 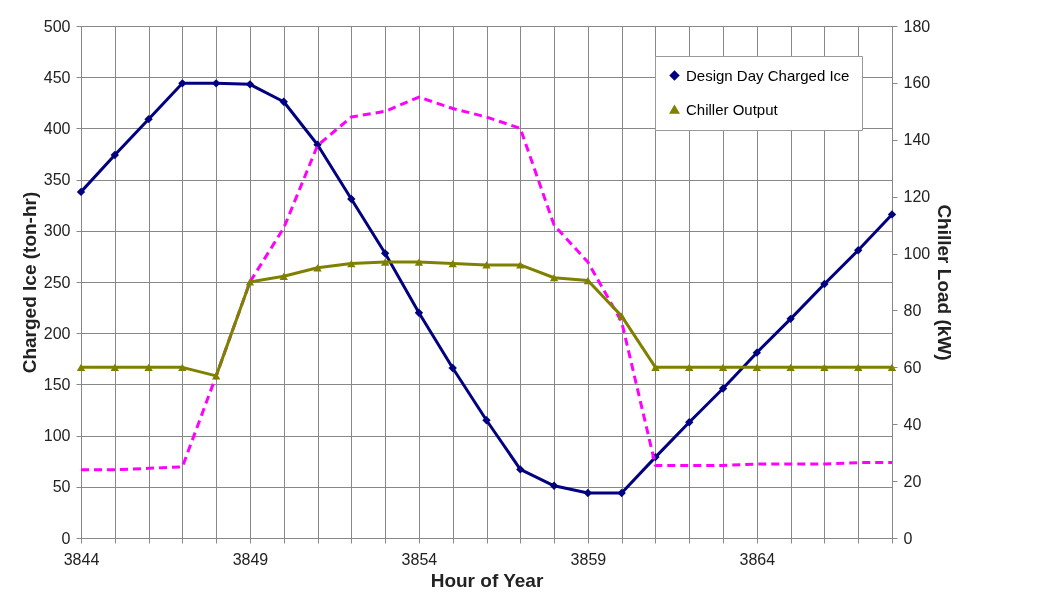 I want to click on x-tick-label: 3859, so click(x=588, y=559).